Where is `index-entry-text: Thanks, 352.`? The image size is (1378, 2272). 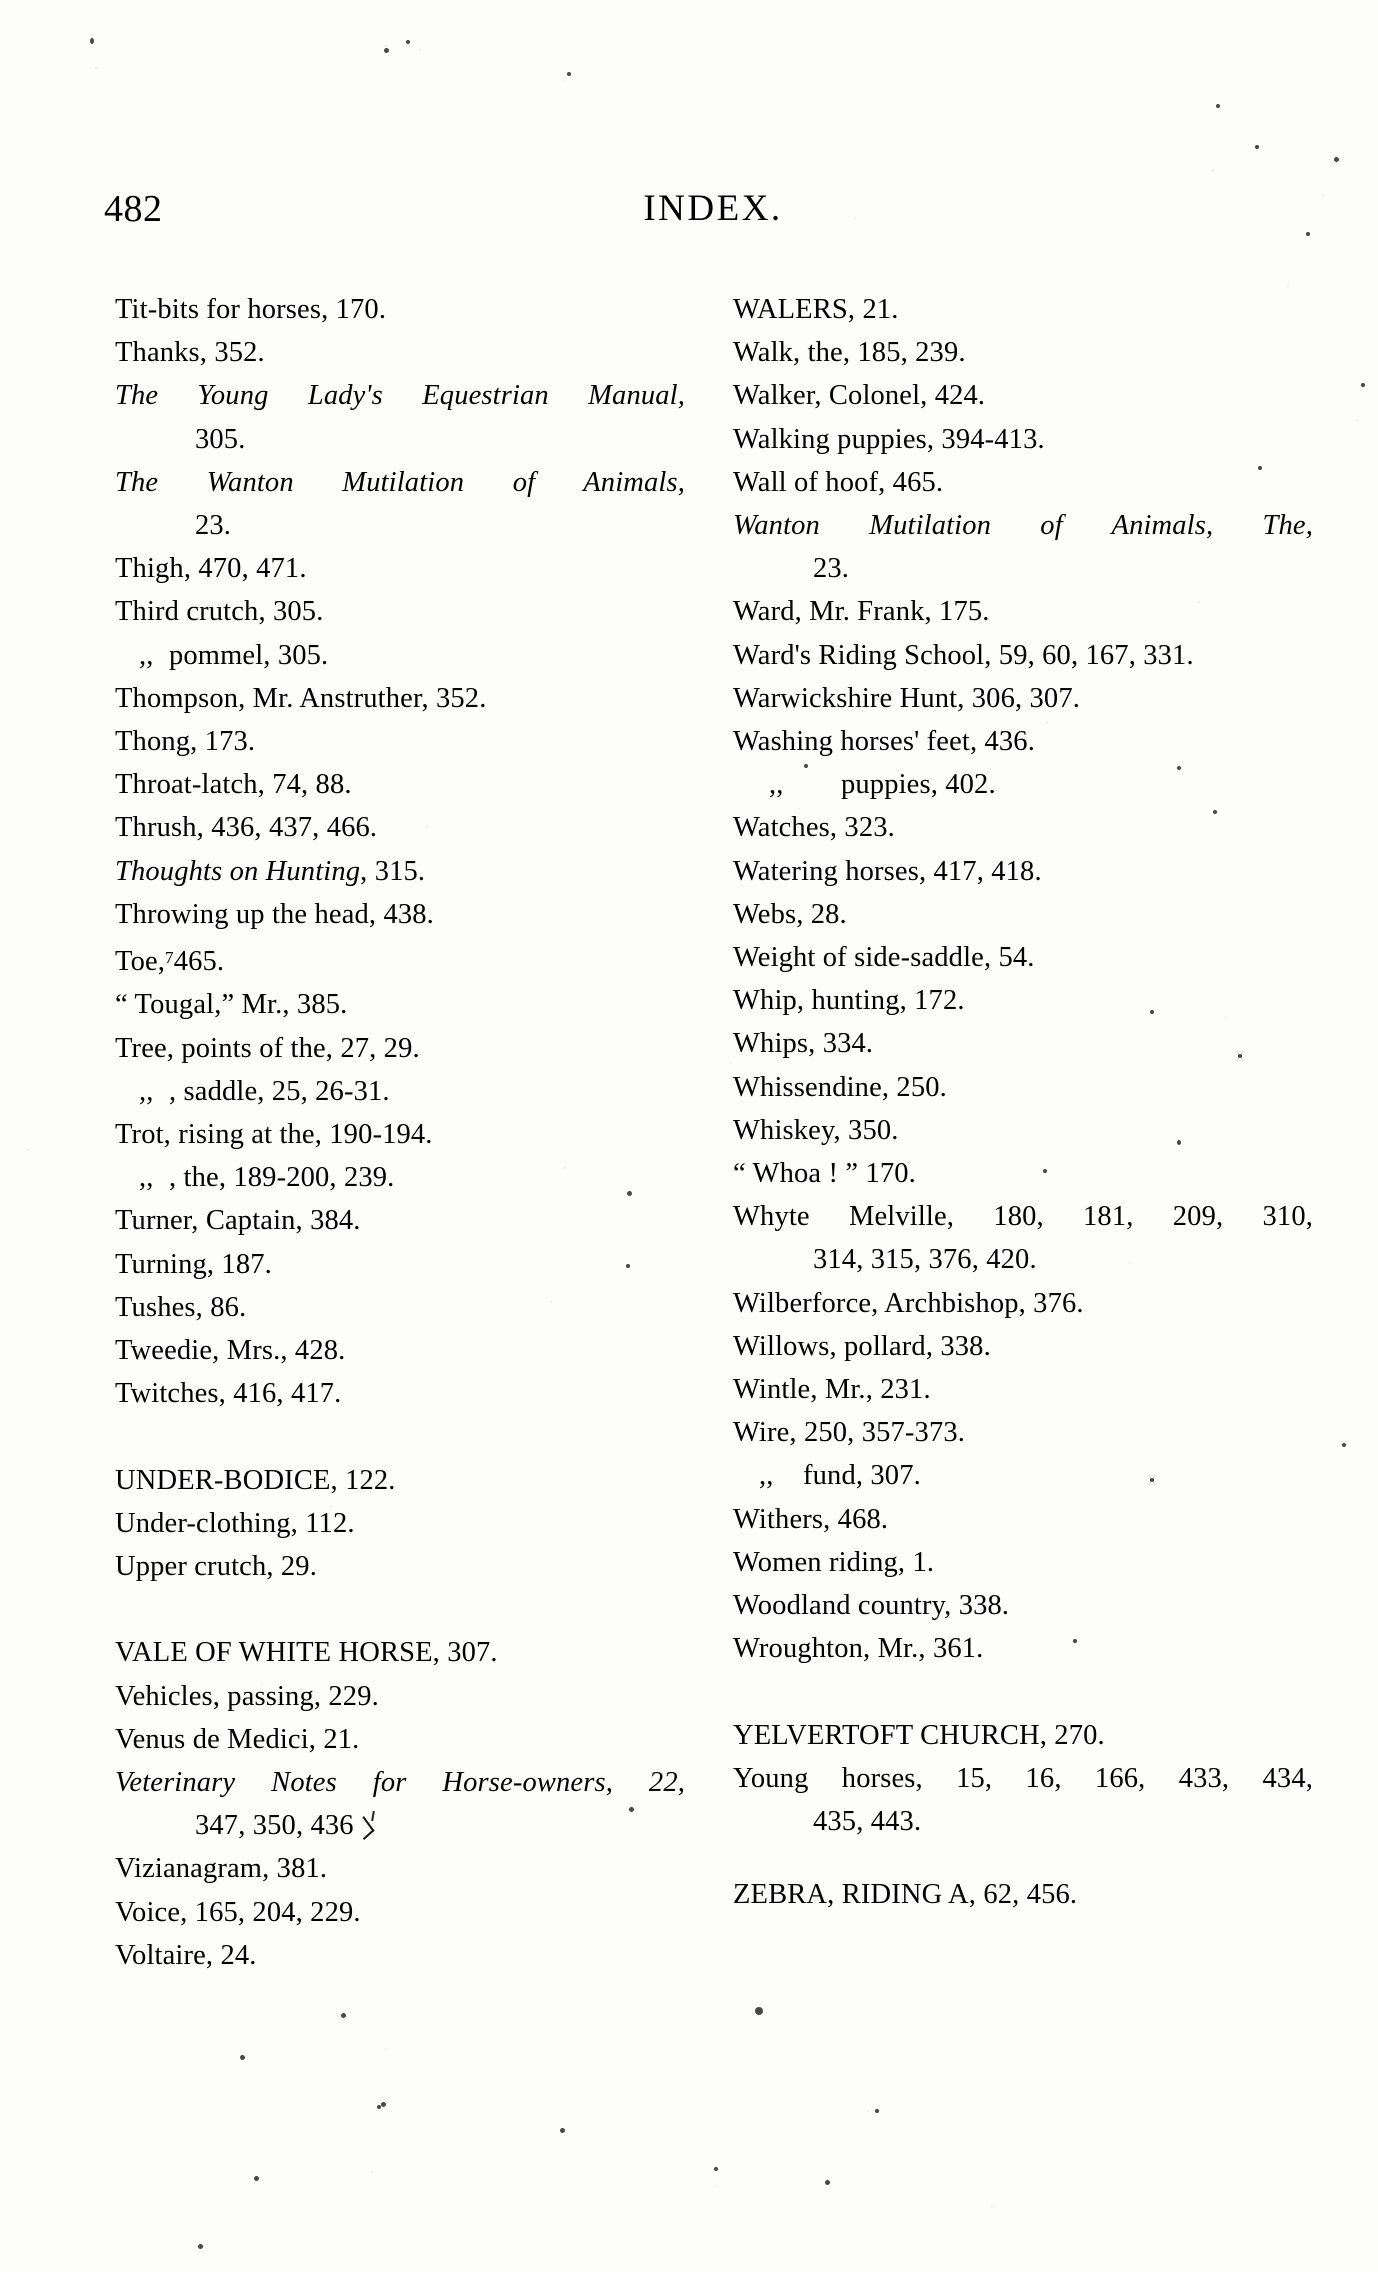 index-entry-text: Thanks, 352. is located at coordinates (190, 353).